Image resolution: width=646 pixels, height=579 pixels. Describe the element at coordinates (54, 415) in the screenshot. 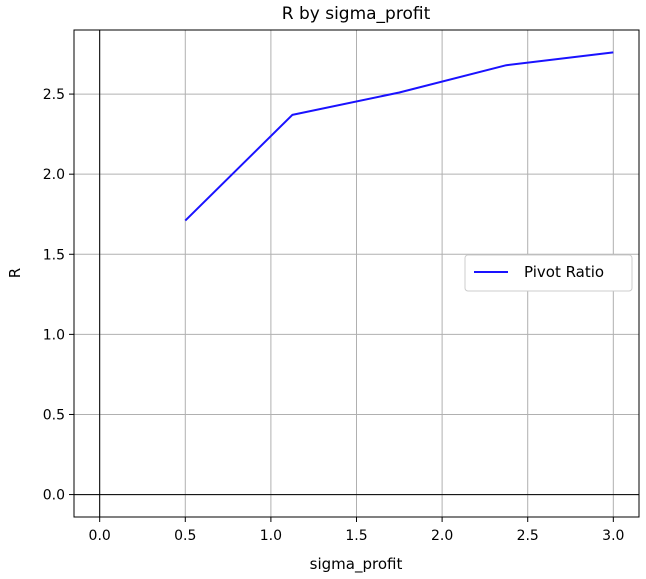

I see `y-tick-label: 0.5` at that location.